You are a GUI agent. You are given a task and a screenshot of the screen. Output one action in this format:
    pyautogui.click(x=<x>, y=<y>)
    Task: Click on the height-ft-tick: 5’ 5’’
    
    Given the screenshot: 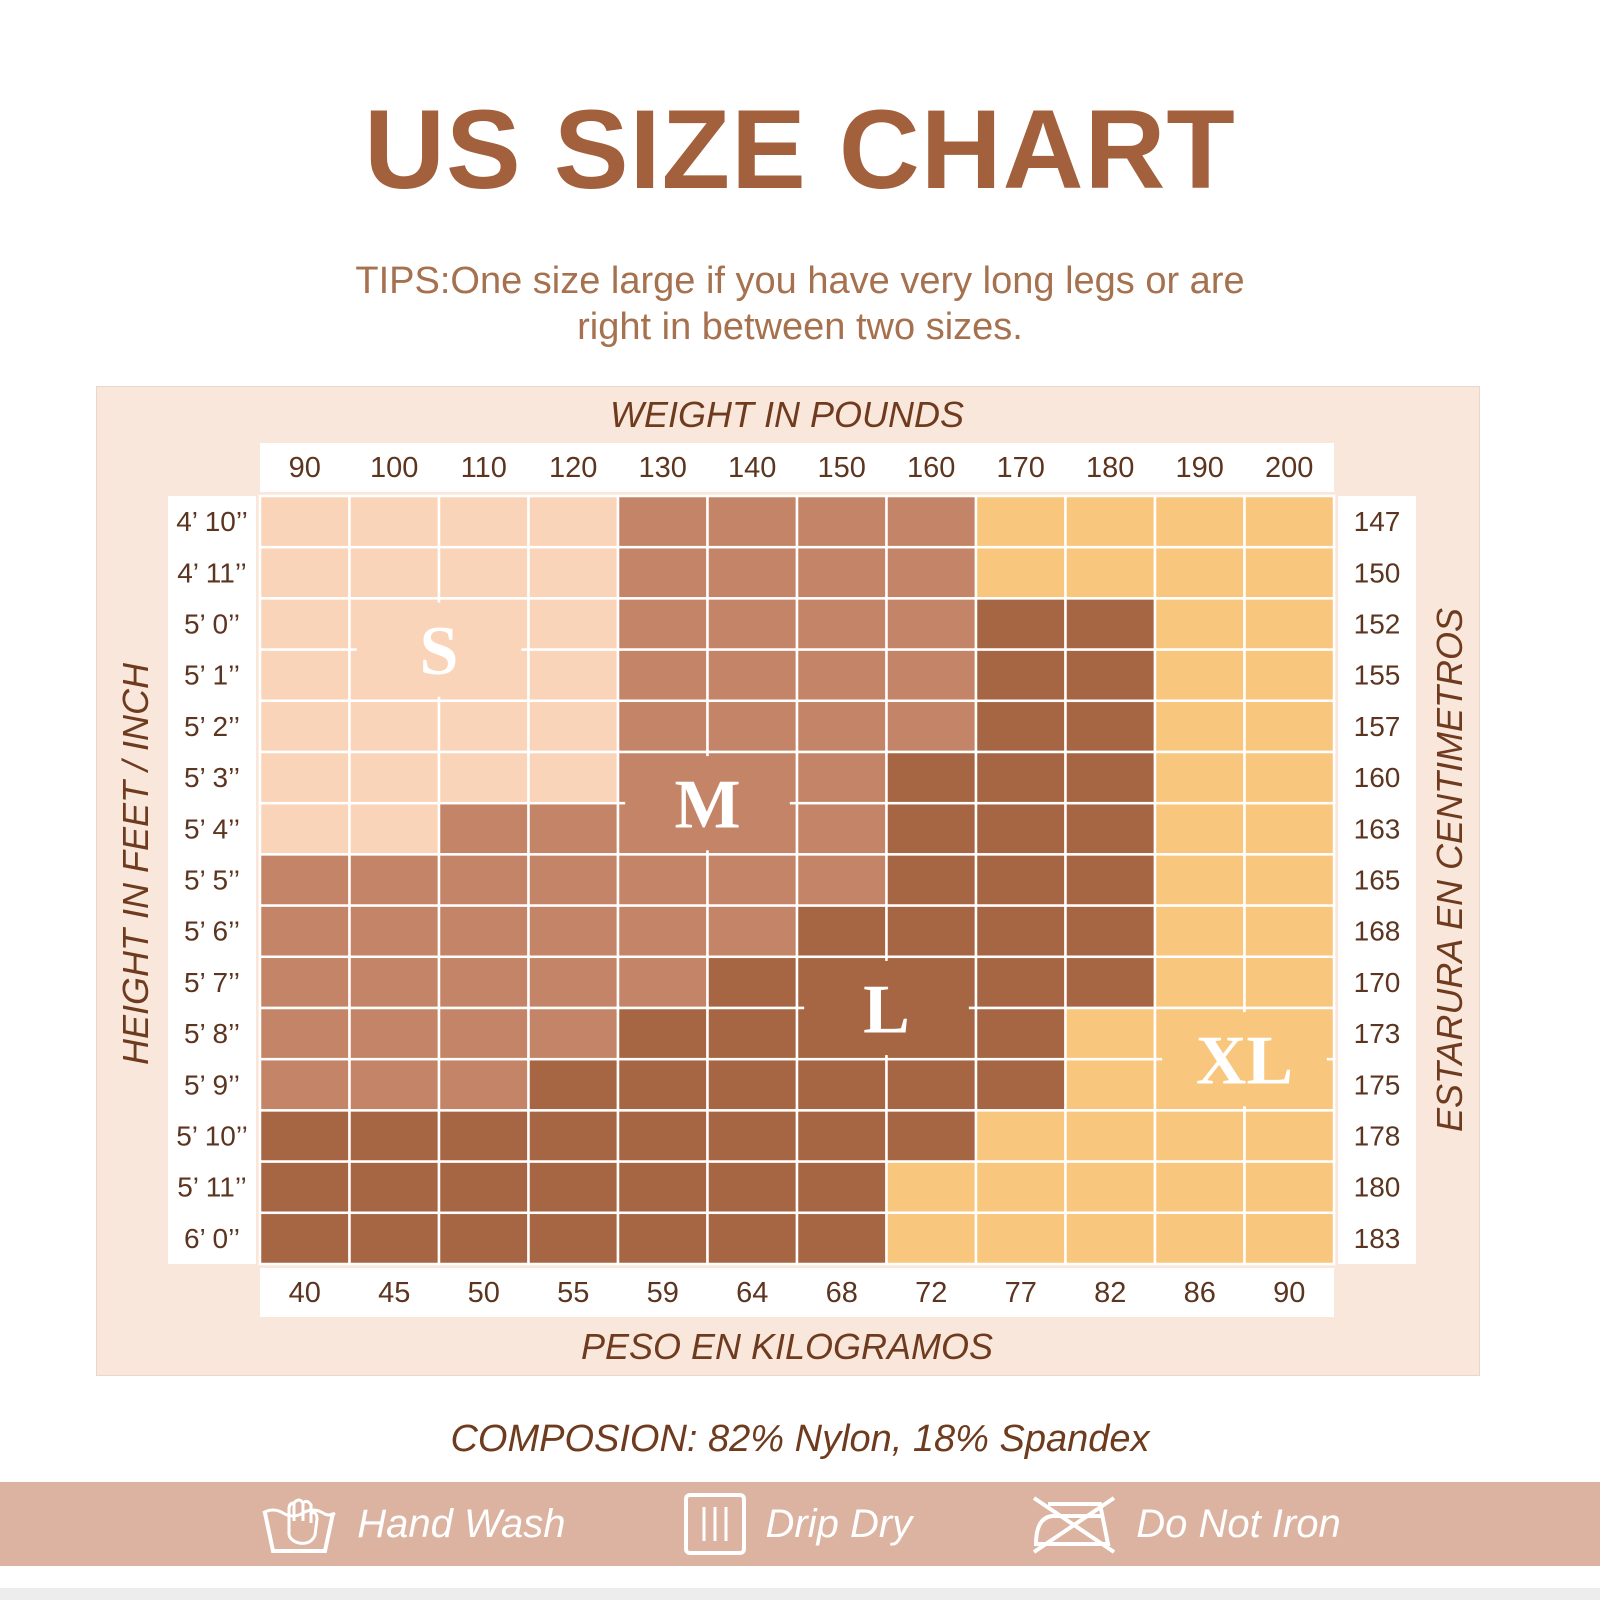 What is the action you would take?
    pyautogui.click(x=212, y=880)
    